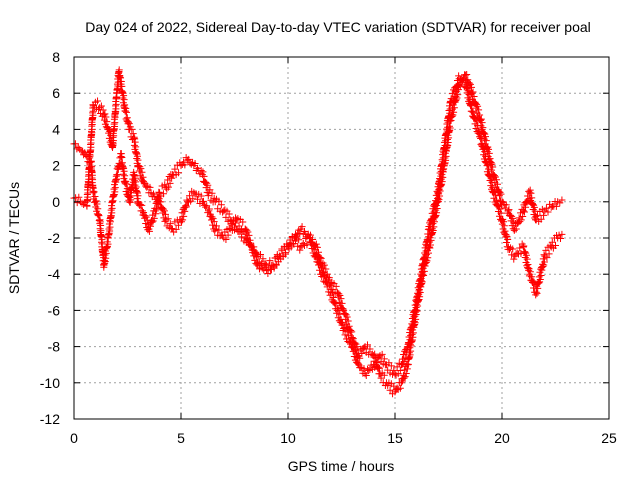 This screenshot has width=640, height=480. Describe the element at coordinates (54, 347) in the screenshot. I see `y-tick-label: -8` at that location.